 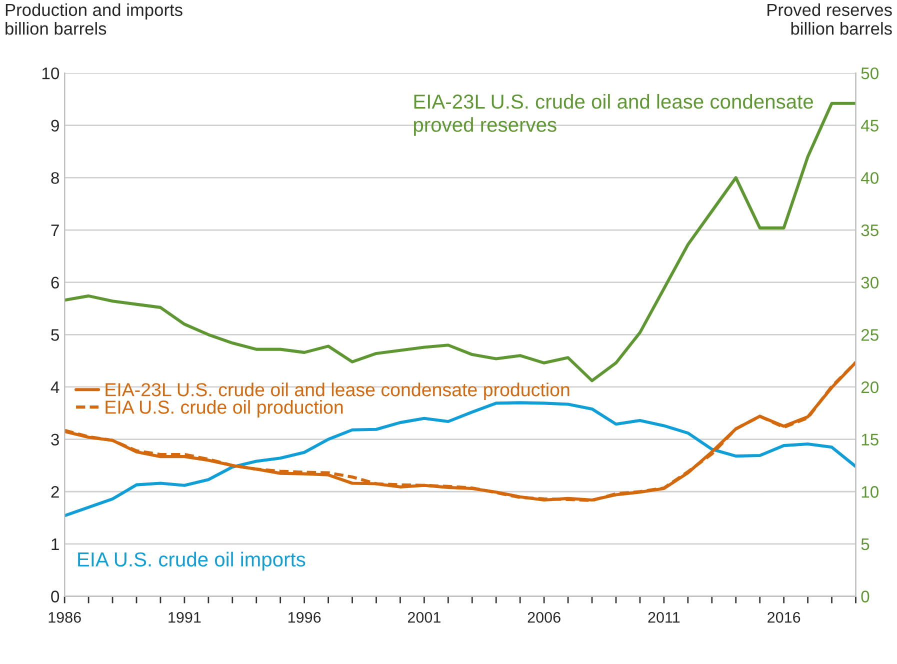 What do you see at coordinates (55, 335) in the screenshot?
I see `y-tick-label: 5` at bounding box center [55, 335].